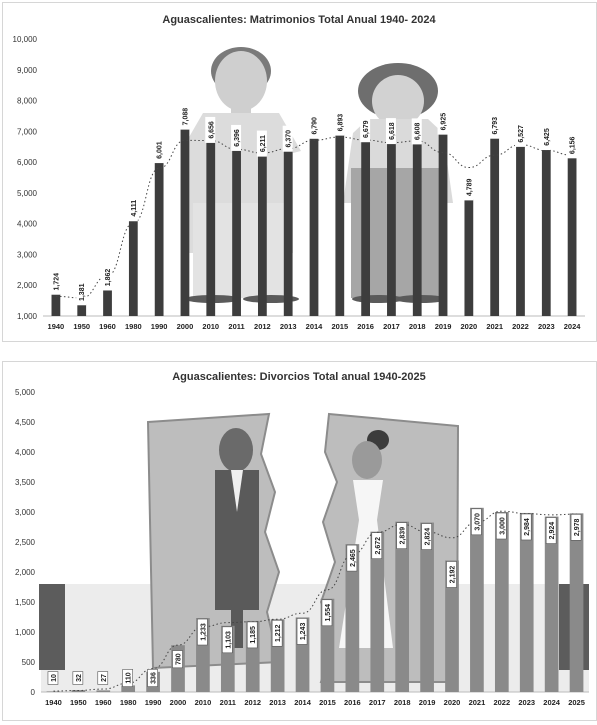 This screenshot has width=597, height=725. What do you see at coordinates (184, 116) in the screenshot?
I see `value-label: 7,088` at bounding box center [184, 116].